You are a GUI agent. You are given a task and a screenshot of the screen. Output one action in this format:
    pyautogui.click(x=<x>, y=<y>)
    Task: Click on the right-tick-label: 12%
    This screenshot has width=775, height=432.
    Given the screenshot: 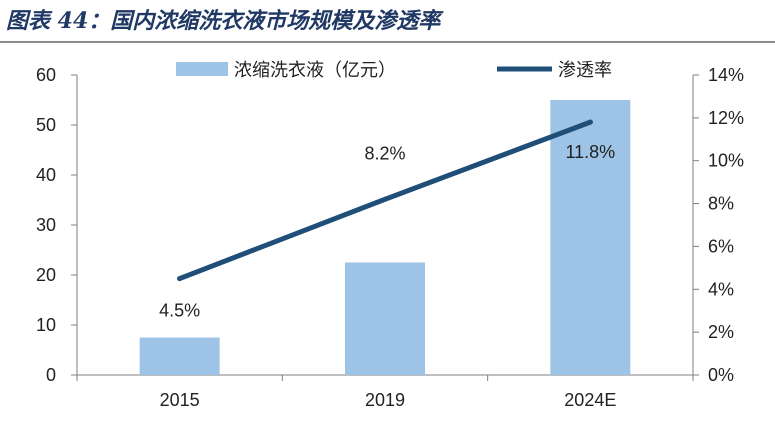 What is the action you would take?
    pyautogui.click(x=726, y=118)
    